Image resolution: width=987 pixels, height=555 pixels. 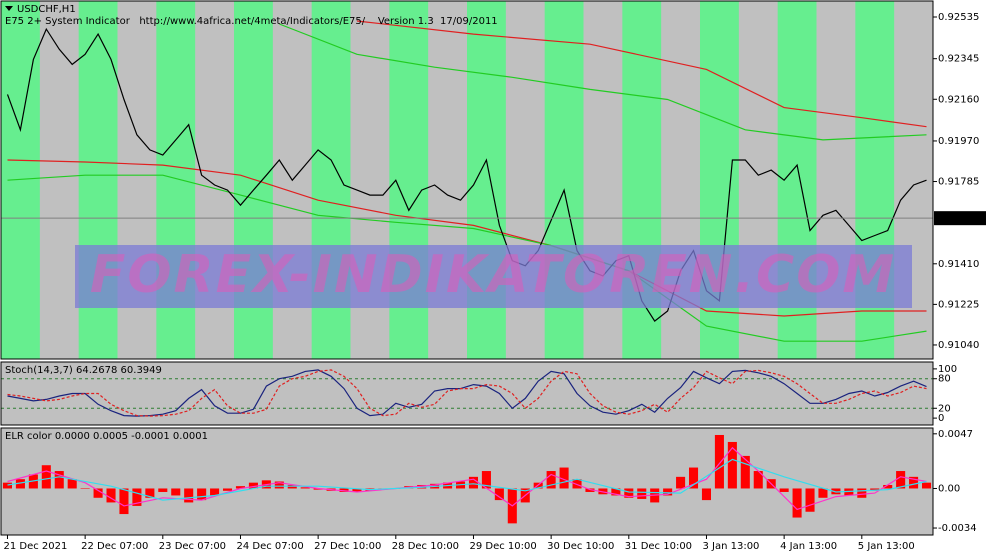 I want to click on plot-area, so click(x=467, y=393).